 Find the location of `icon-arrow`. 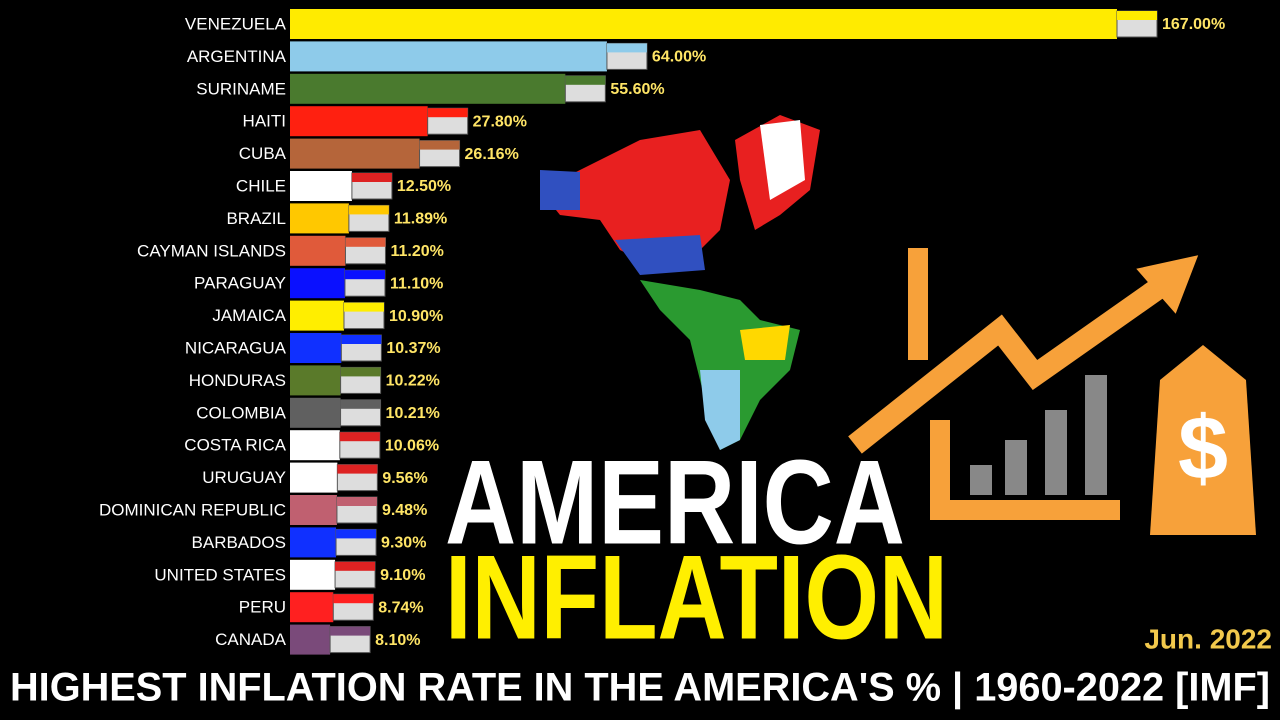

icon-arrow is located at coordinates (1012, 362).